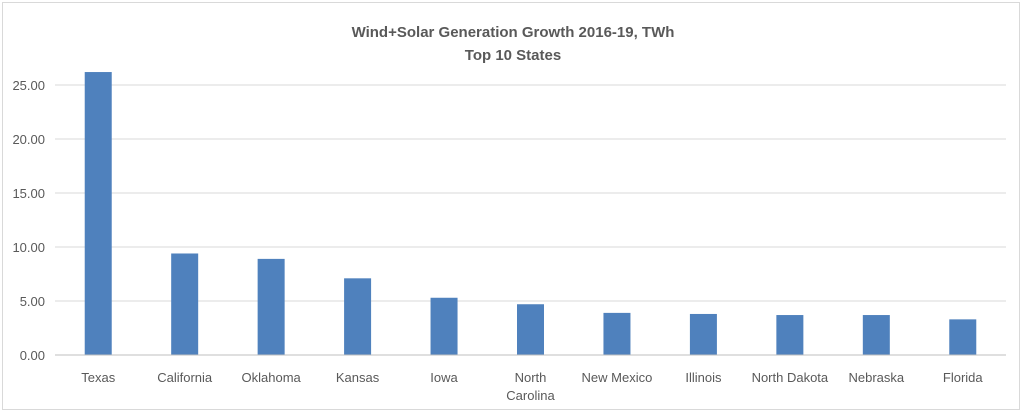 This screenshot has height=414, width=1024. I want to click on x-tick-label: Illinois, so click(703, 377).